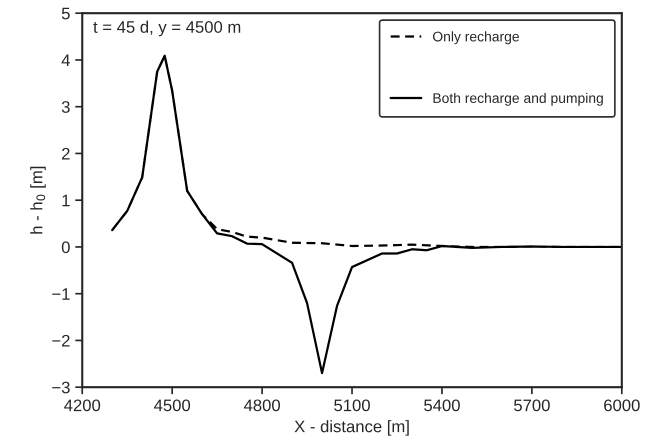 This screenshot has width=658, height=440. What do you see at coordinates (66, 247) in the screenshot?
I see `y-tick-label: 0` at bounding box center [66, 247].